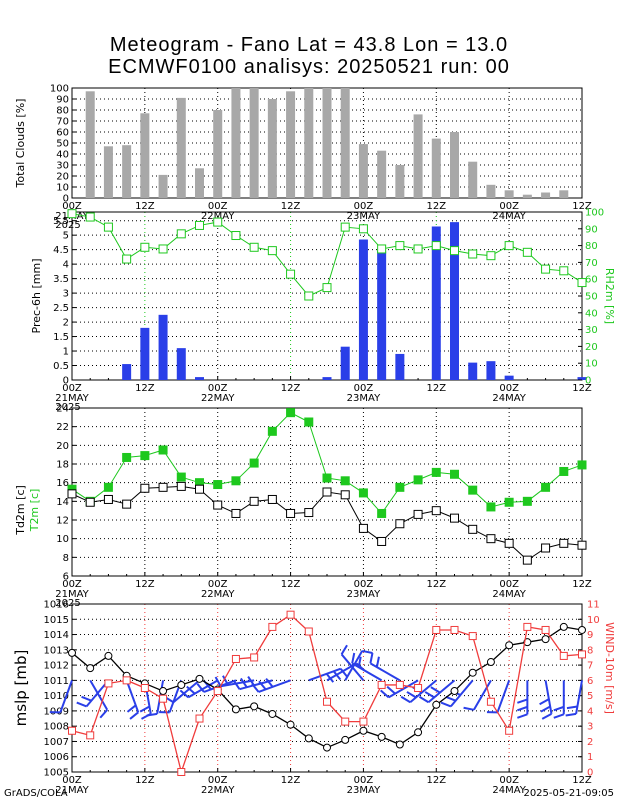 The image size is (618, 800). I want to click on y2-tick-label: 6, so click(590, 681).